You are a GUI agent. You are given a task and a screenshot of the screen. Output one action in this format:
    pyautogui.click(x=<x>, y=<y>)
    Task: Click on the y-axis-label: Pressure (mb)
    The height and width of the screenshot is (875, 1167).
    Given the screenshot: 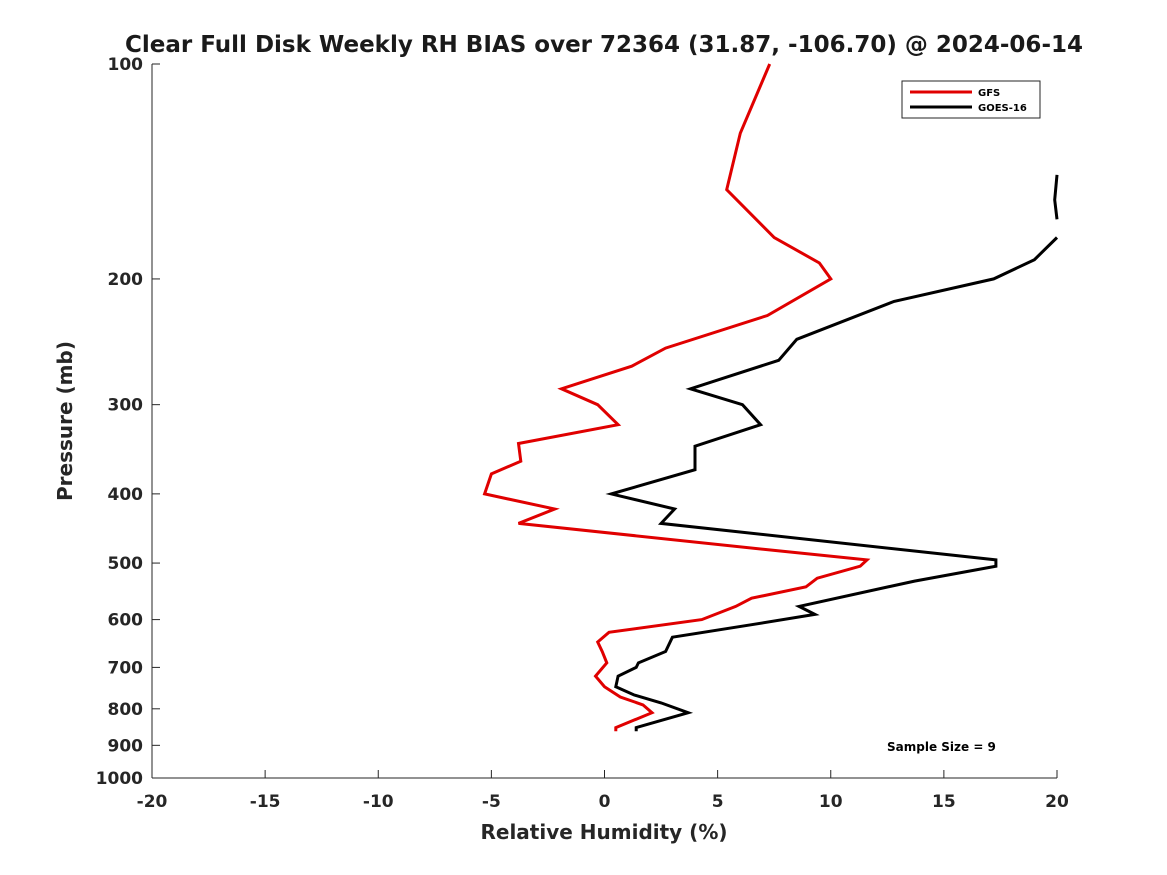 What is the action you would take?
    pyautogui.click(x=65, y=421)
    